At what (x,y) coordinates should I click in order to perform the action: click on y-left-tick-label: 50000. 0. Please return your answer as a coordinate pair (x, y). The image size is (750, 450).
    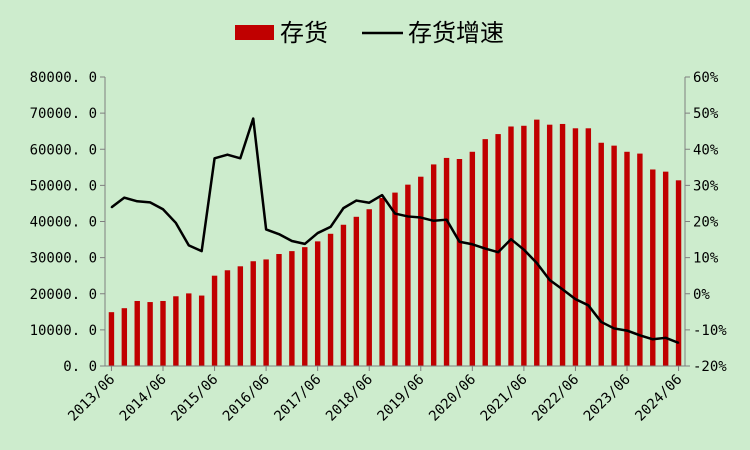
    Looking at the image, I should click on (63, 186).